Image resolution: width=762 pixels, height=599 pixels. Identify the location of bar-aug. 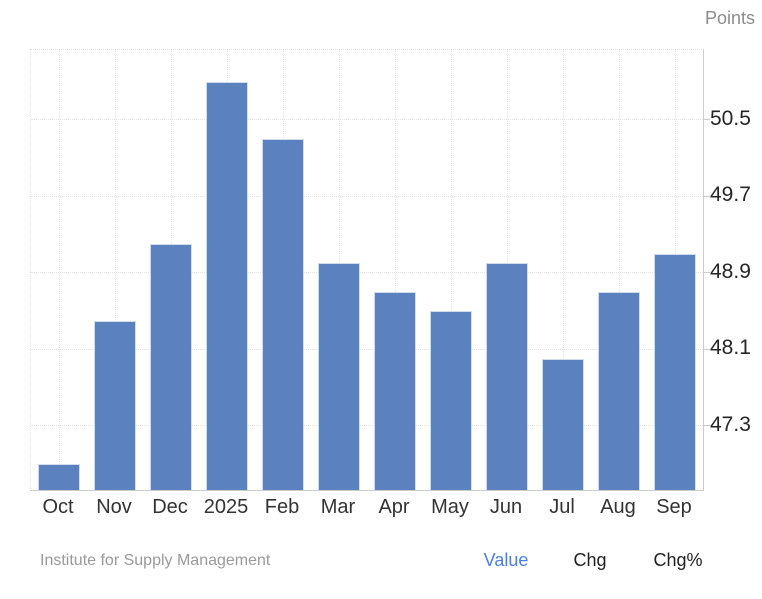
(619, 391).